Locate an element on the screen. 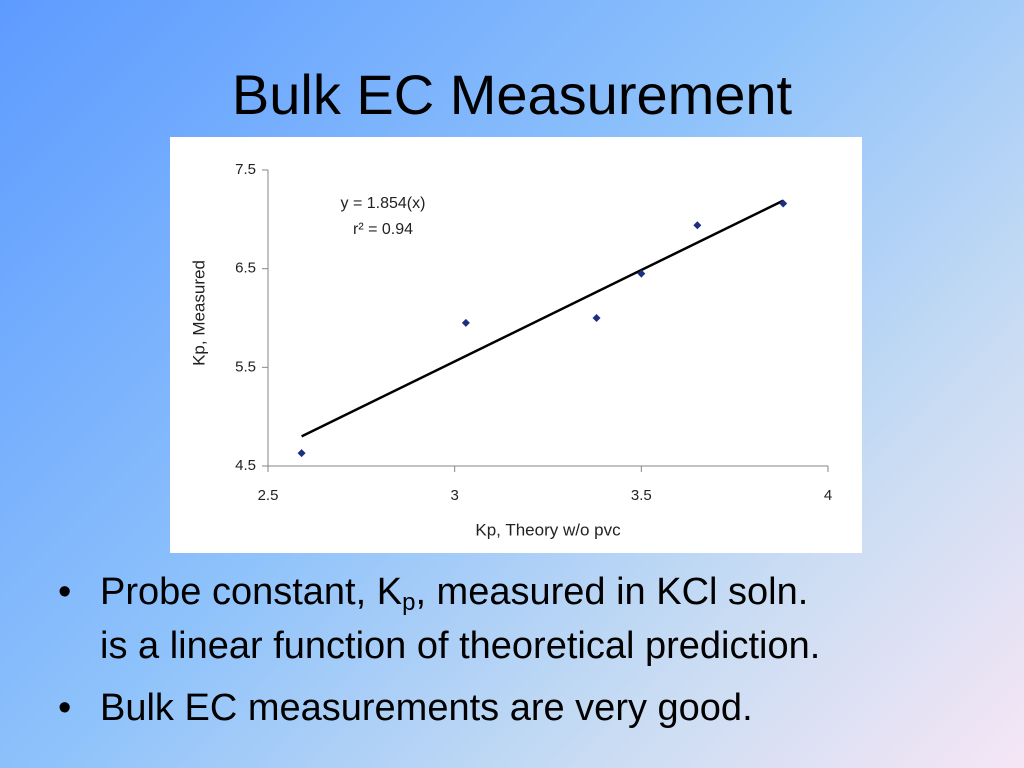 The image size is (1024, 768). bullet-text: , measured in KCl soln. is located at coordinates (612, 592).